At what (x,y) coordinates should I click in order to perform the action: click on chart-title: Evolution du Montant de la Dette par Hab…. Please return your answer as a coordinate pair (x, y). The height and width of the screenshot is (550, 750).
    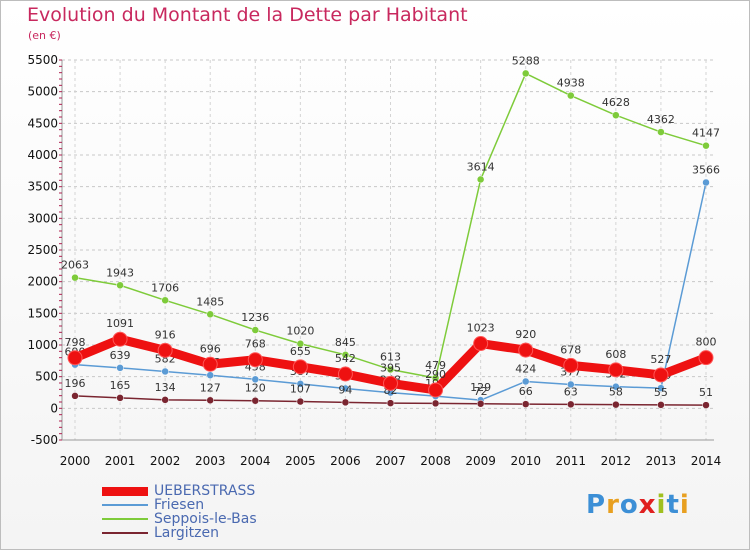
    Looking at the image, I should click on (247, 15).